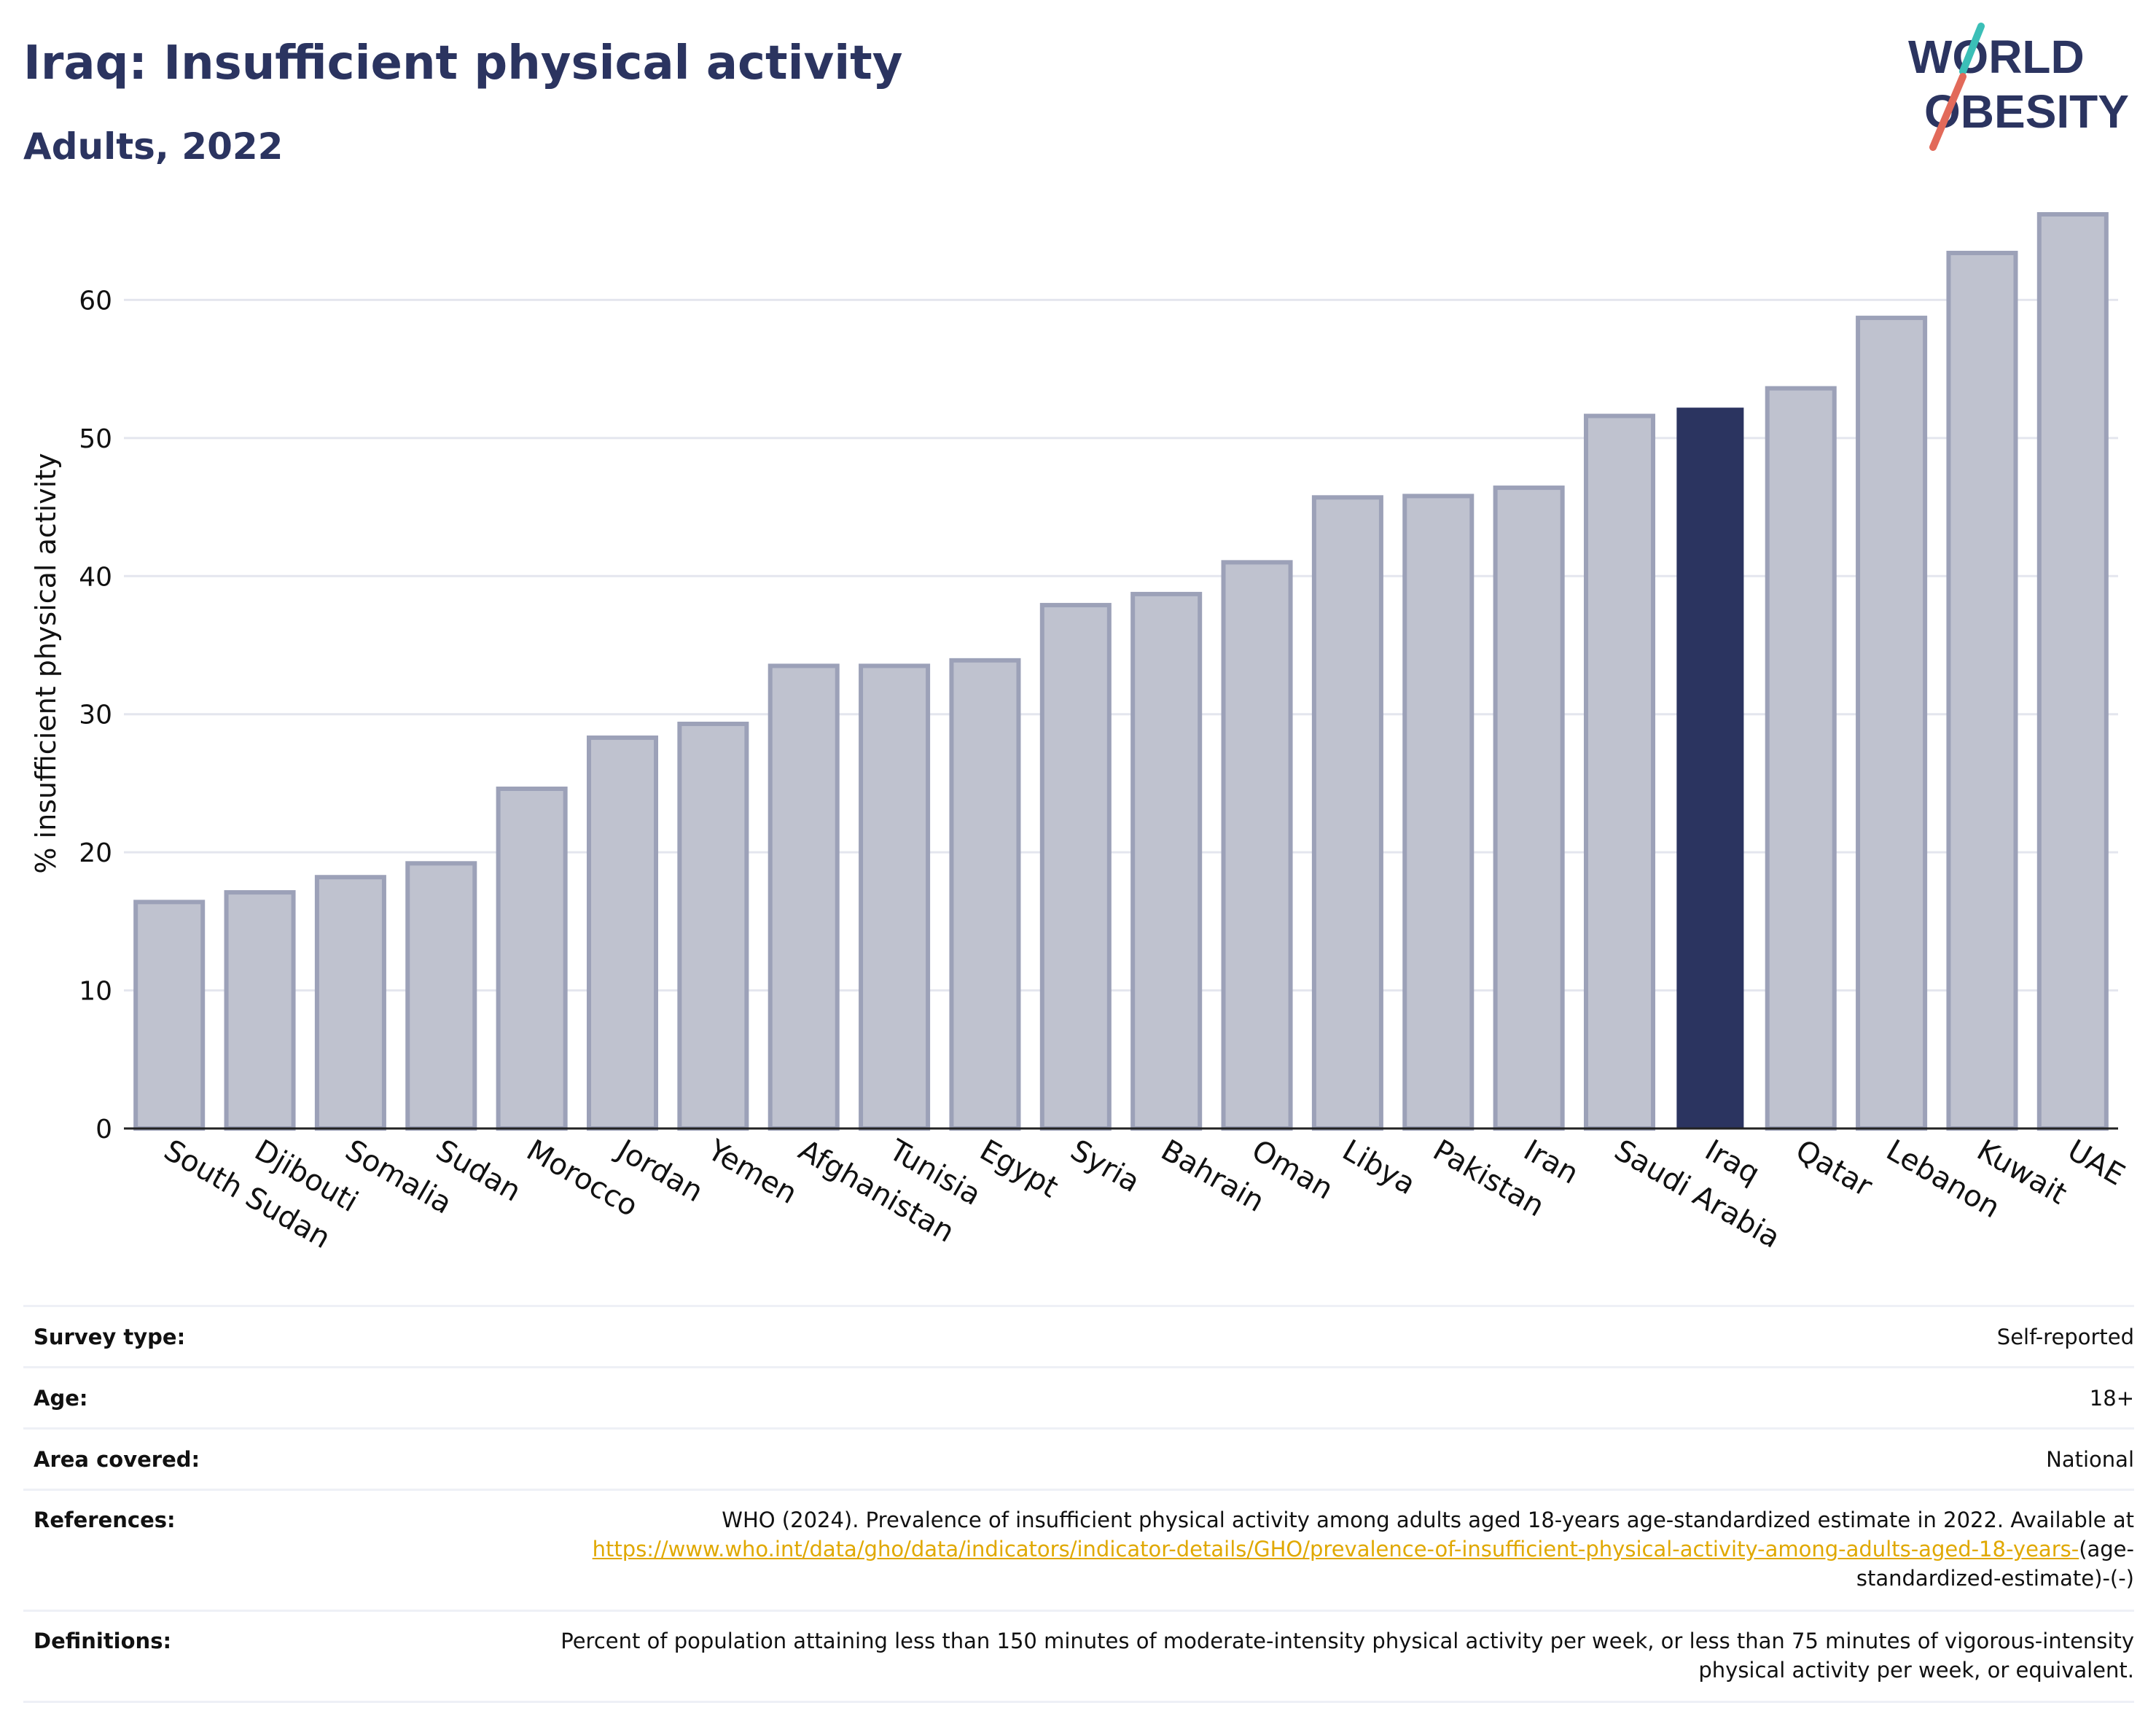 The height and width of the screenshot is (1735, 2156). Describe the element at coordinates (103, 1130) in the screenshot. I see `y-tick-label: 0` at that location.